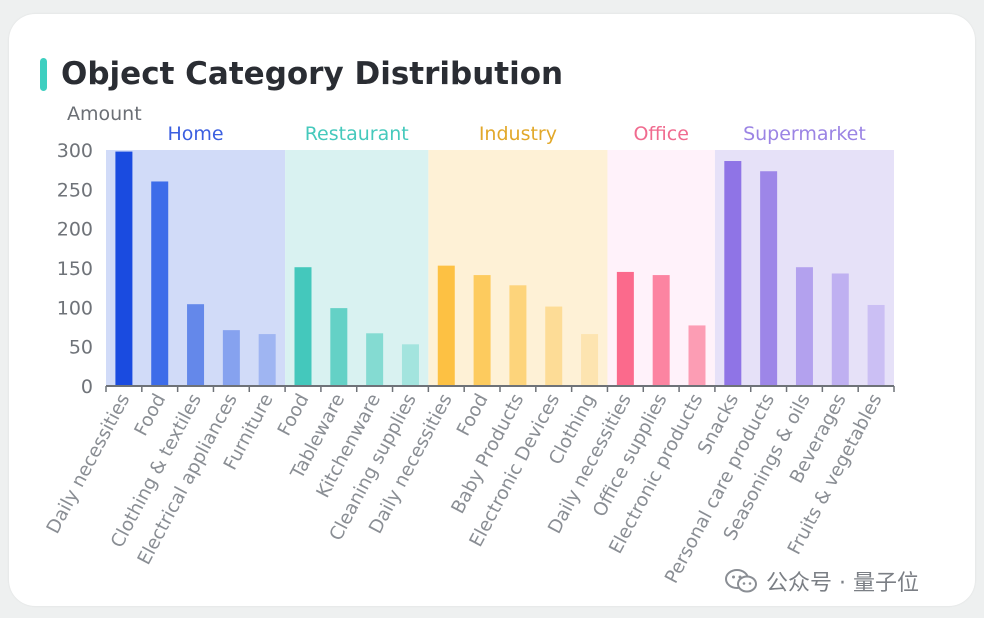 The image size is (984, 618). I want to click on watermark-text: 公众号 · 量子位, so click(842, 583).